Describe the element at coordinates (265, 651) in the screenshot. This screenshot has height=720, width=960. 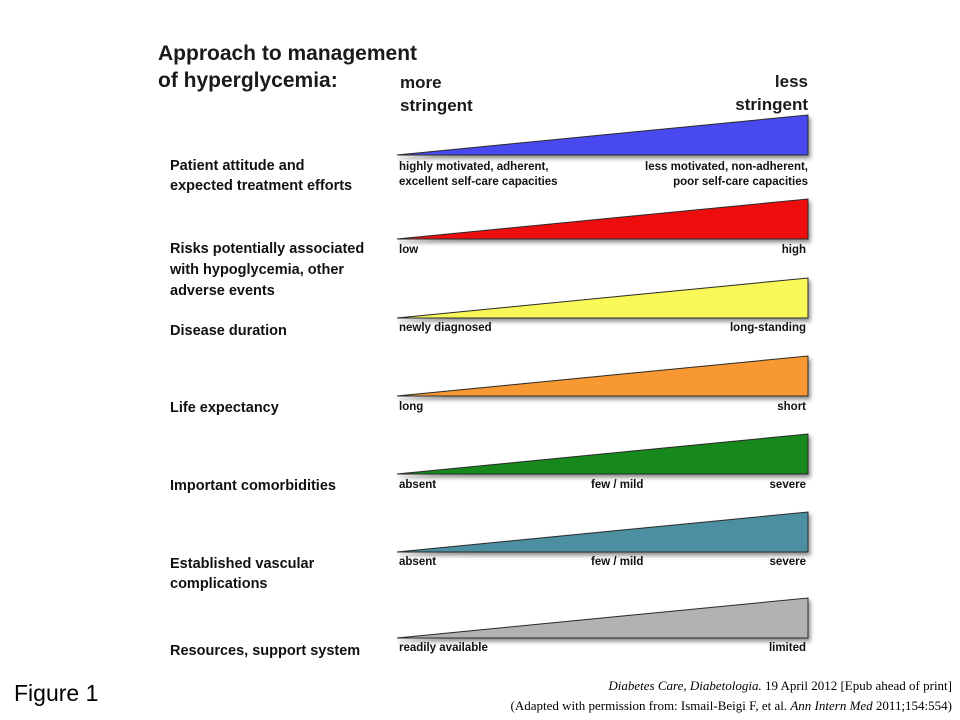
I see `row-label-line: Resources, support system` at that location.